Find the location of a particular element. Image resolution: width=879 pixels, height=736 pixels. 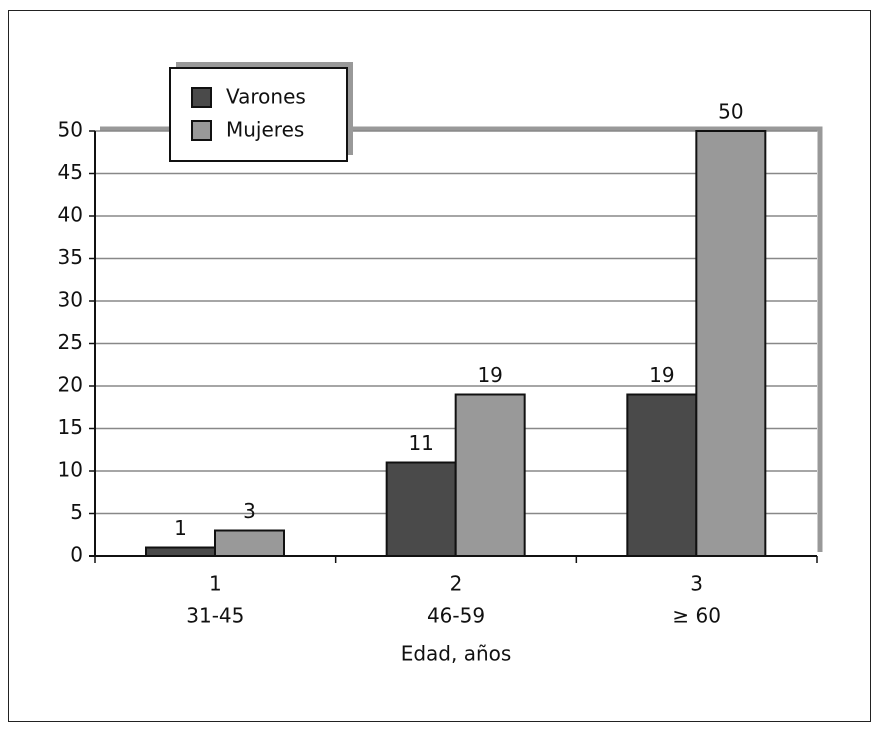

legend-label: Varones is located at coordinates (266, 97).